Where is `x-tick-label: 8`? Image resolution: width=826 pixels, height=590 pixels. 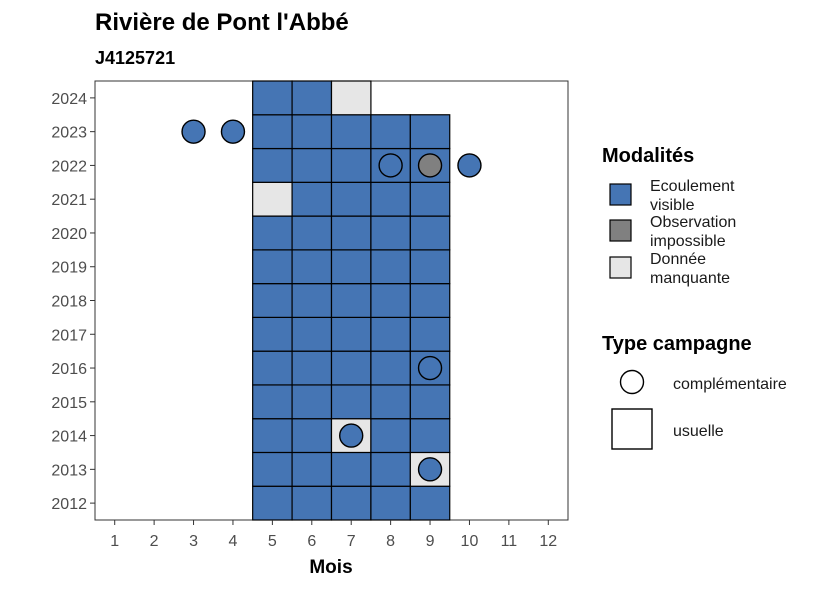
x-tick-label: 8 is located at coordinates (390, 541).